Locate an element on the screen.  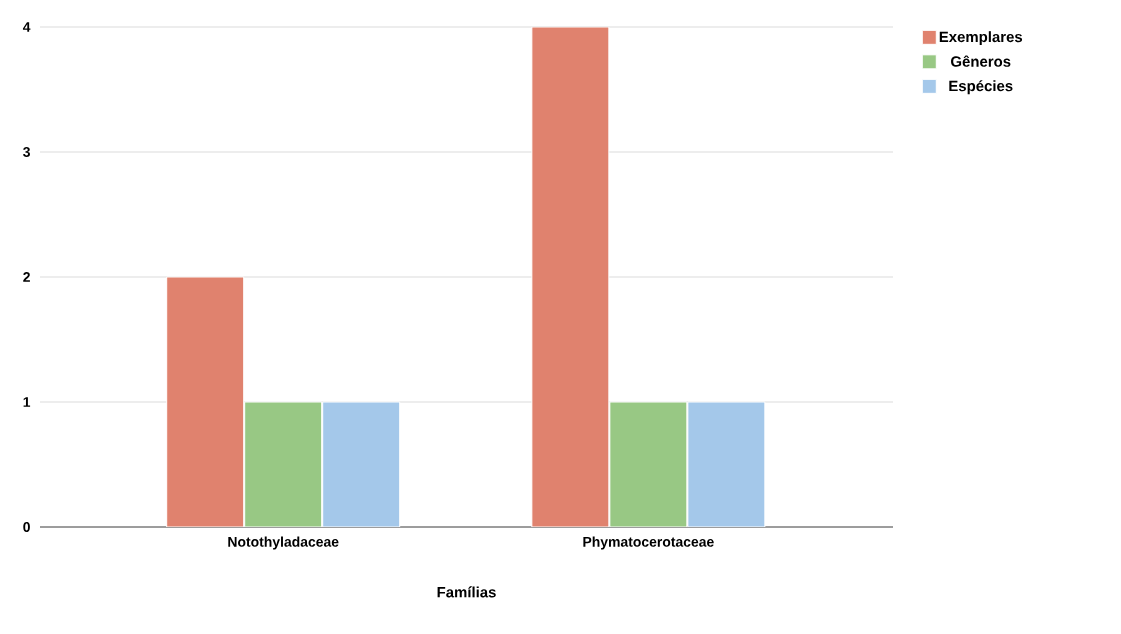
legend-label: Espécies is located at coordinates (981, 87).